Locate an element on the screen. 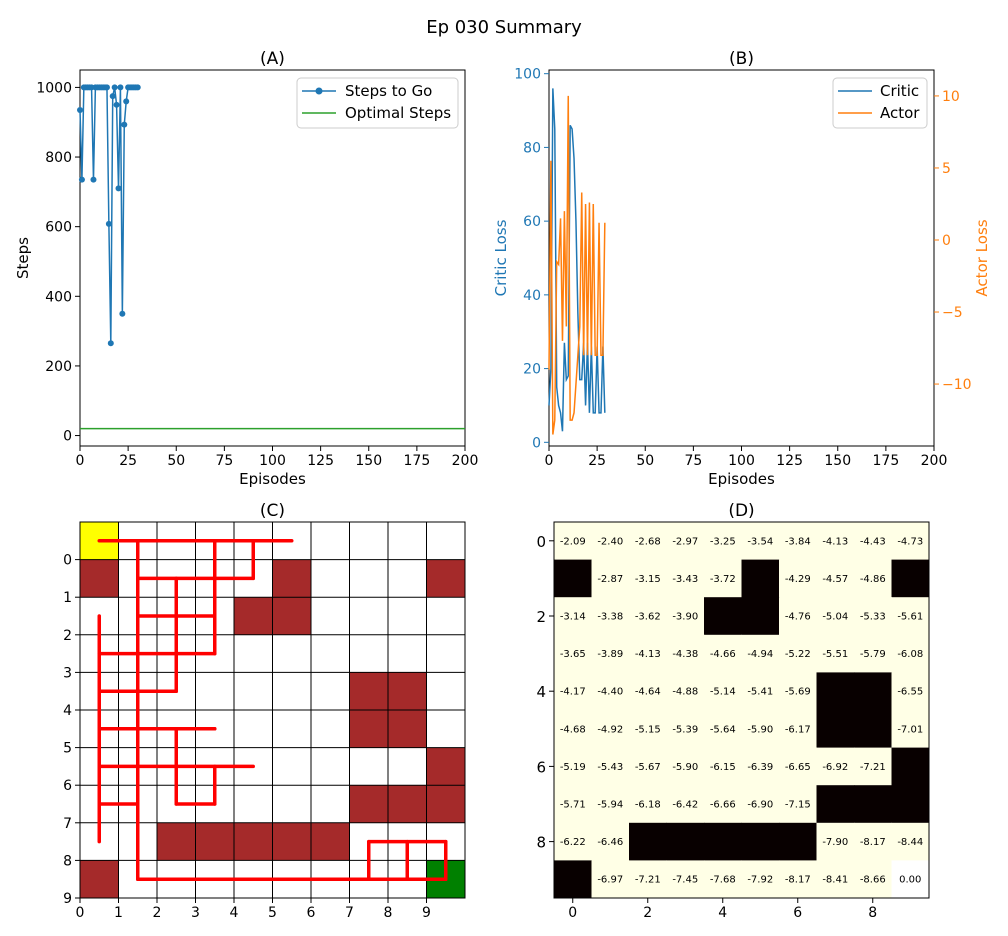  panel-b-title: (B) is located at coordinates (741, 59).